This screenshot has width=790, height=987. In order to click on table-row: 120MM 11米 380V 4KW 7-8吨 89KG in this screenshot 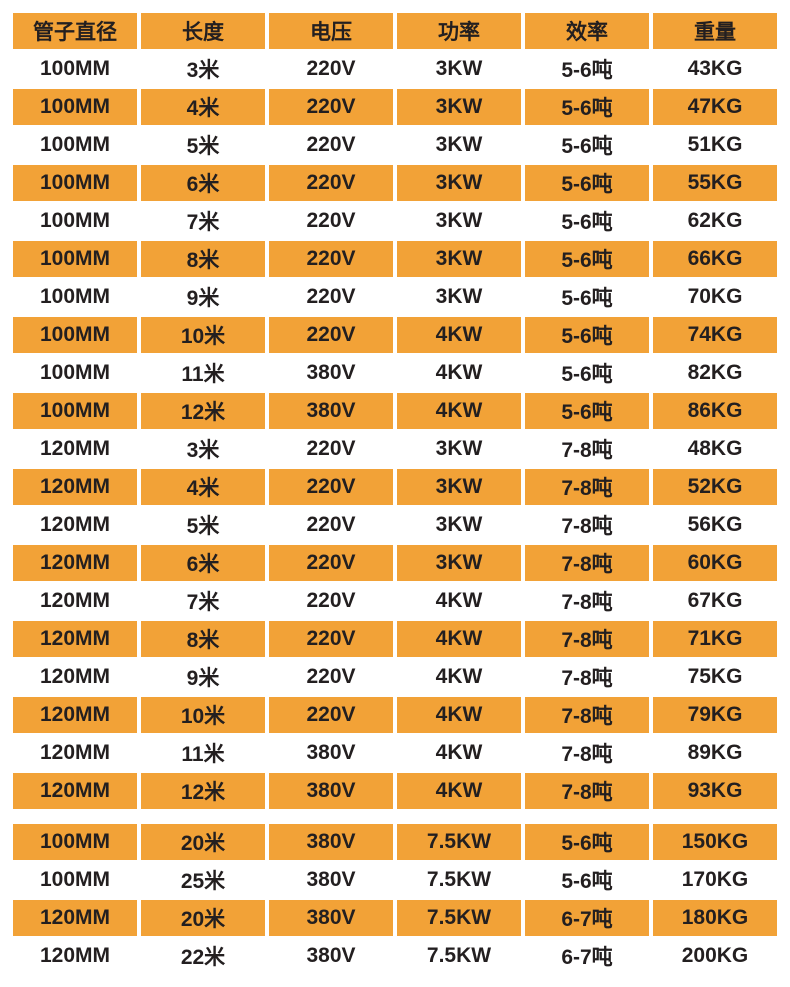, I will do `click(395, 753)`.